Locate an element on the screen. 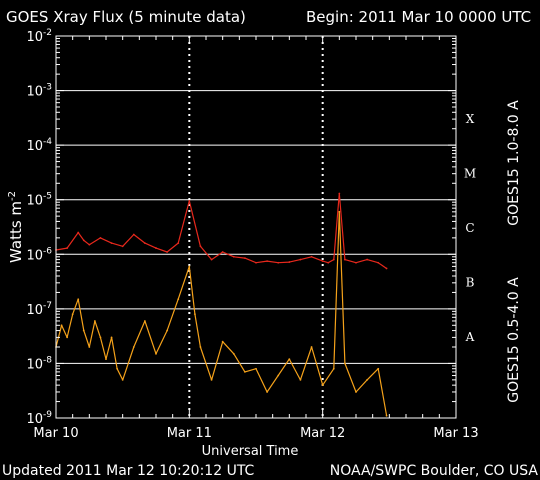 The width and height of the screenshot is (540, 480). x-tick-label: Mar 11 is located at coordinates (189, 433).